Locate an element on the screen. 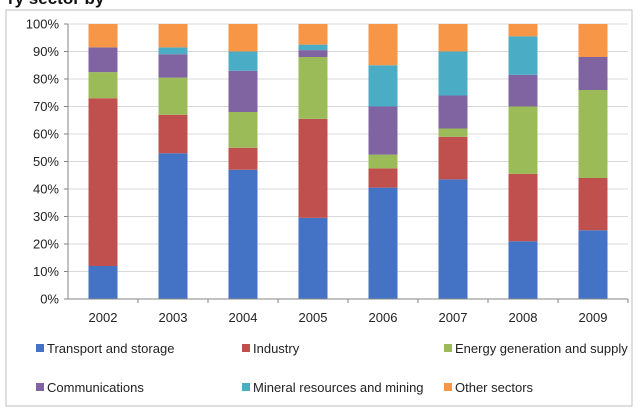  y-tick-label: 20% is located at coordinates (46, 244).